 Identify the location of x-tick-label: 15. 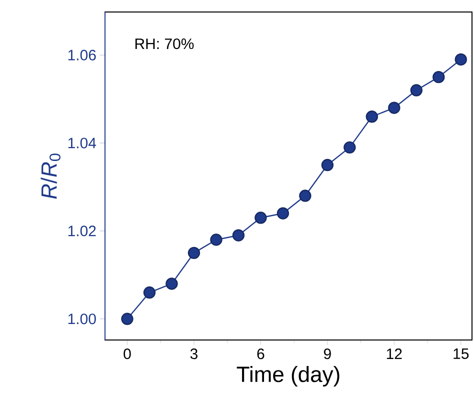
(461, 353).